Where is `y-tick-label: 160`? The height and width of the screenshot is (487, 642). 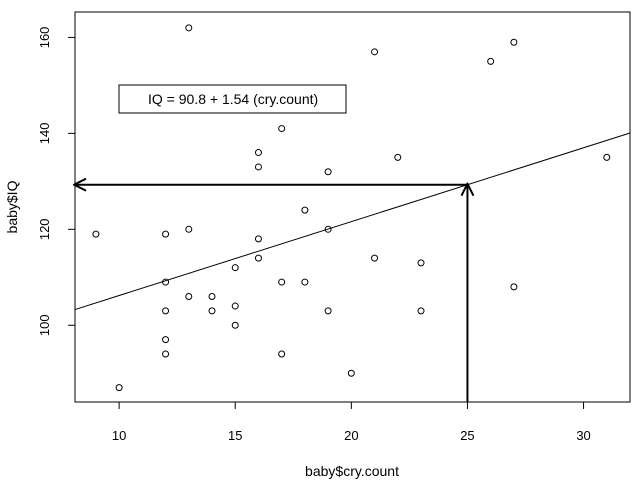
y-tick-label: 160 is located at coordinates (44, 38).